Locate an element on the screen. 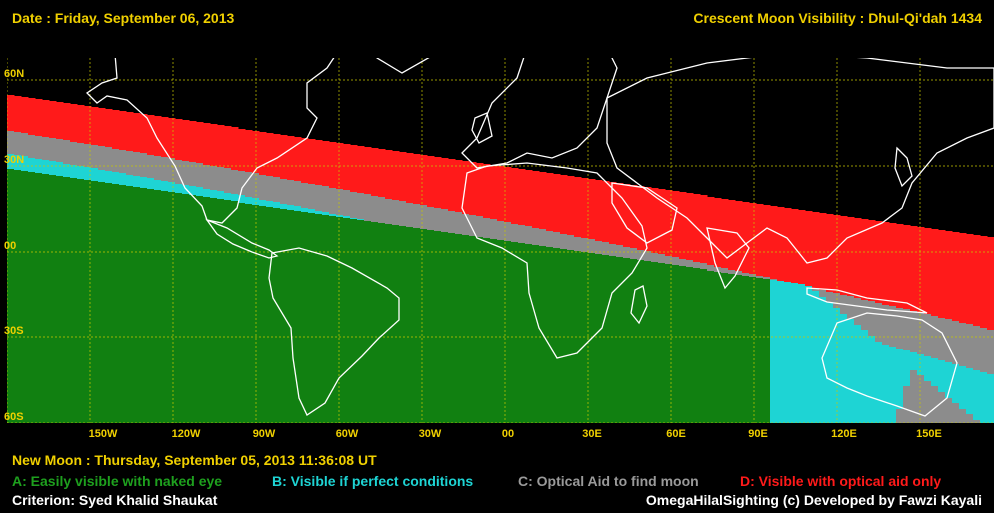 This screenshot has height=513, width=994. lon-label-150e: 150E is located at coordinates (929, 434).